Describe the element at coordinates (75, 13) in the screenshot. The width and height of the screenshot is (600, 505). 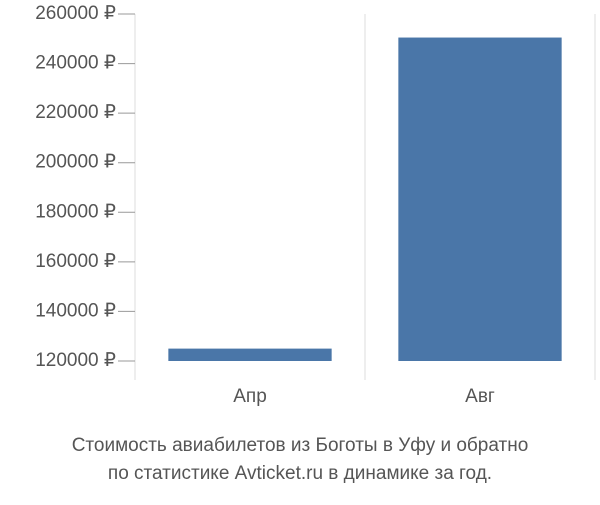
I see `y-tick-label: 260000 ₽` at that location.